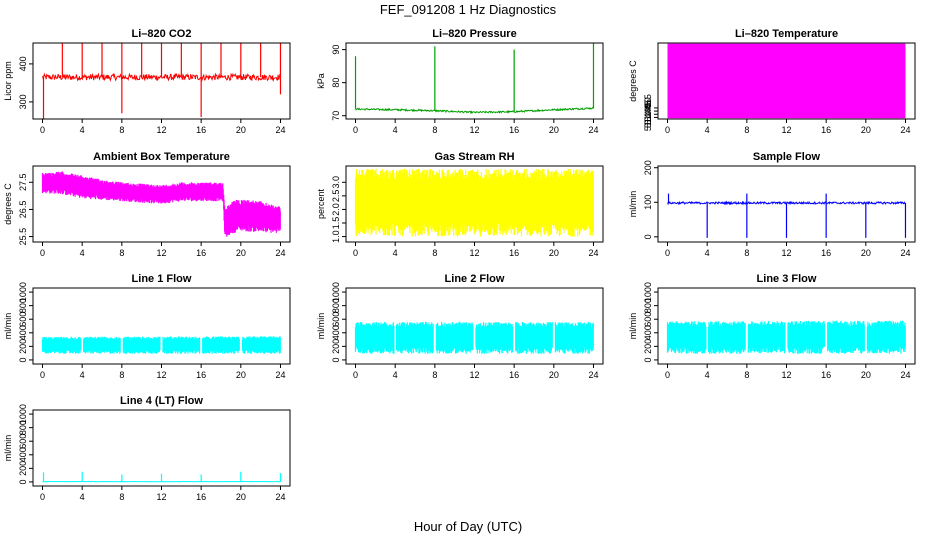 Image resolution: width=936 pixels, height=540 pixels. Describe the element at coordinates (648, 114) in the screenshot. I see `y-tick-label: 51.445` at that location.